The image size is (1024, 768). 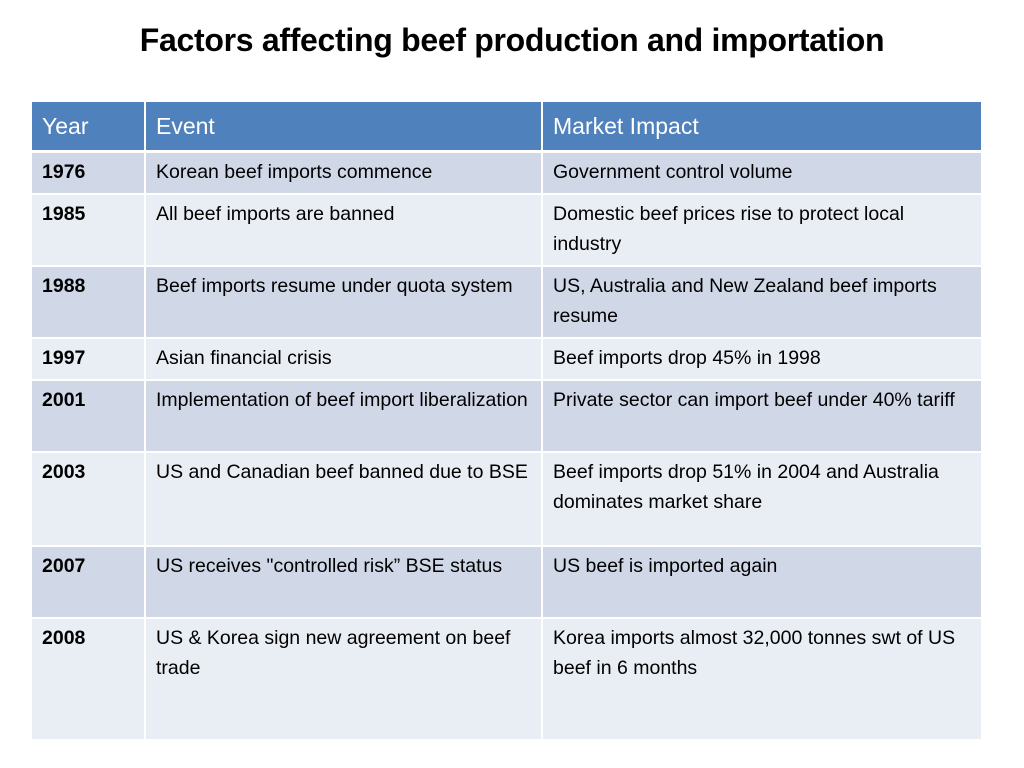 What do you see at coordinates (344, 582) in the screenshot?
I see `event-cell: US receives "controlled risk” BSE status` at bounding box center [344, 582].